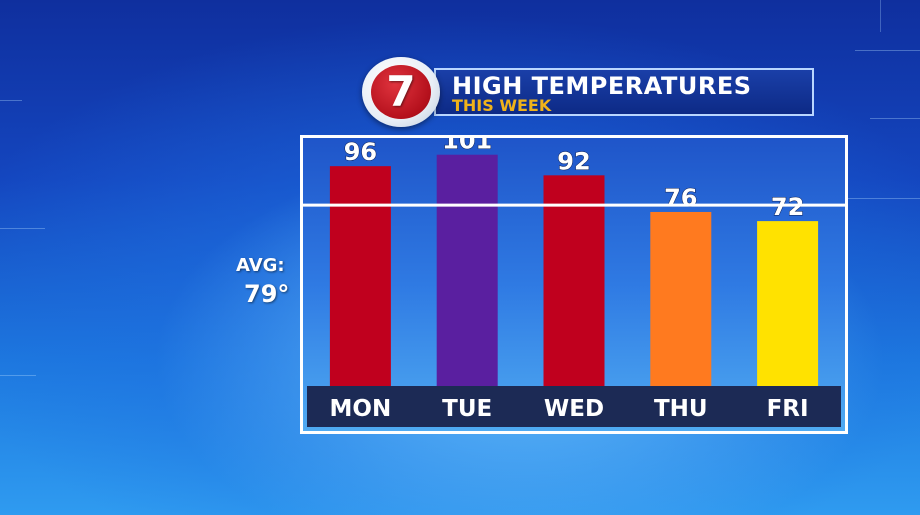 This screenshot has width=920, height=515. Describe the element at coordinates (788, 409) in the screenshot. I see `tick-label-fri: FRI` at that location.